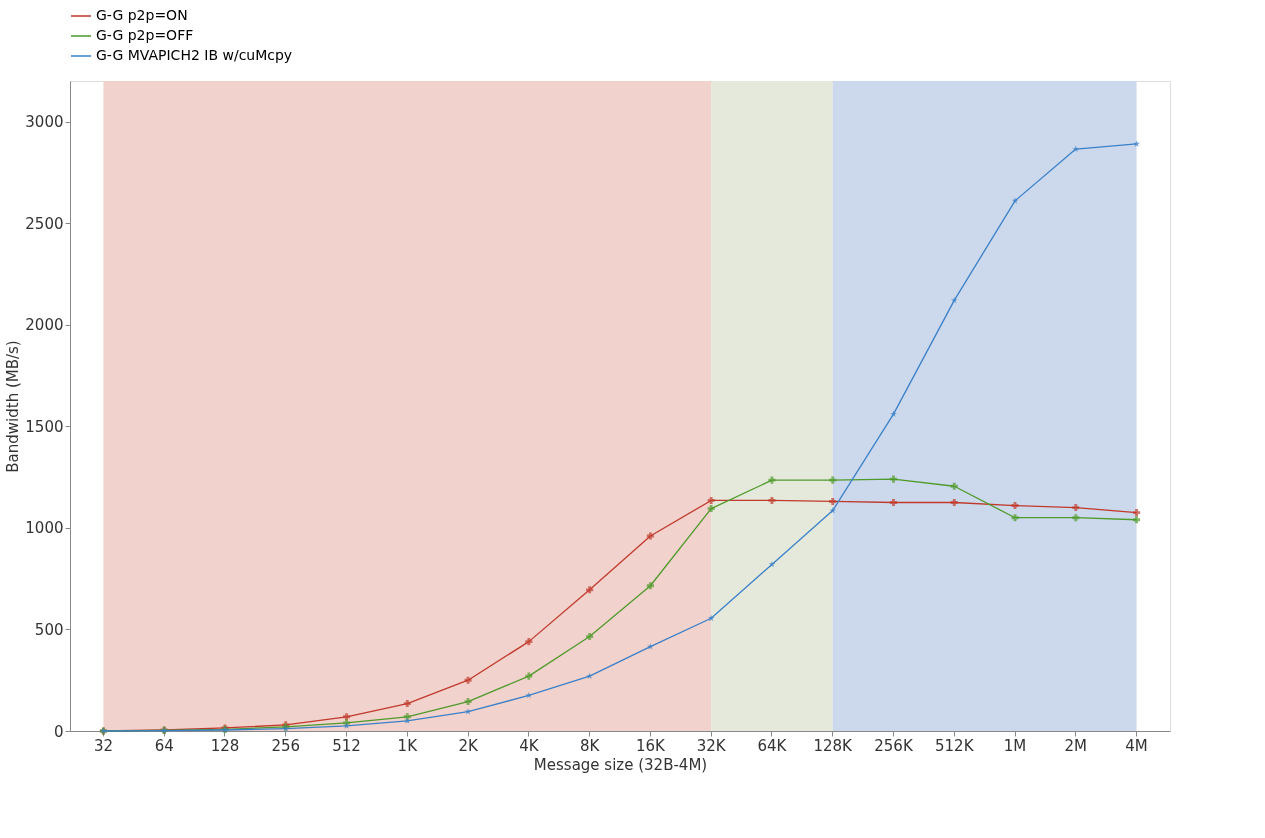  Describe the element at coordinates (103, 745) in the screenshot. I see `x-tick-label: 32` at that location.